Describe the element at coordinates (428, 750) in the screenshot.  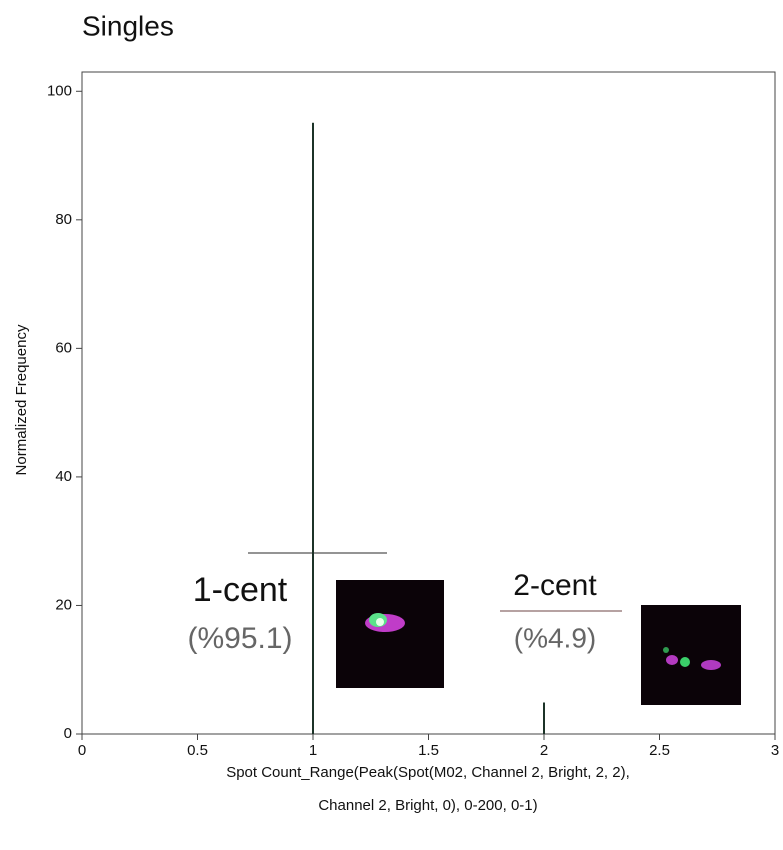
I see `x-tick-label: 1.5` at that location.